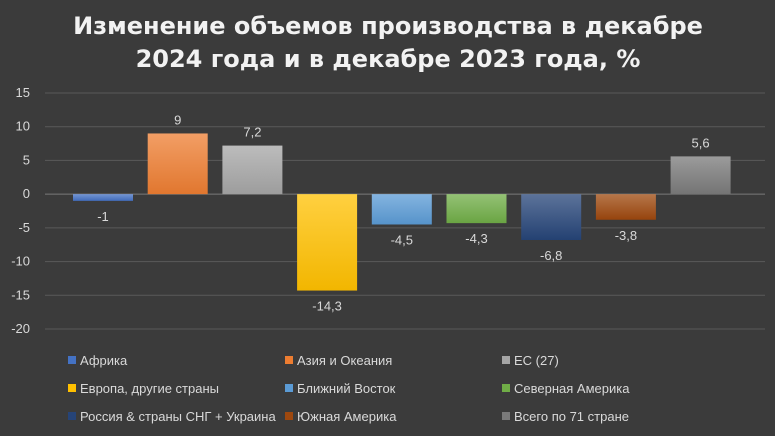 The image size is (775, 436). I want to click on legend-label: Африка, so click(104, 360).